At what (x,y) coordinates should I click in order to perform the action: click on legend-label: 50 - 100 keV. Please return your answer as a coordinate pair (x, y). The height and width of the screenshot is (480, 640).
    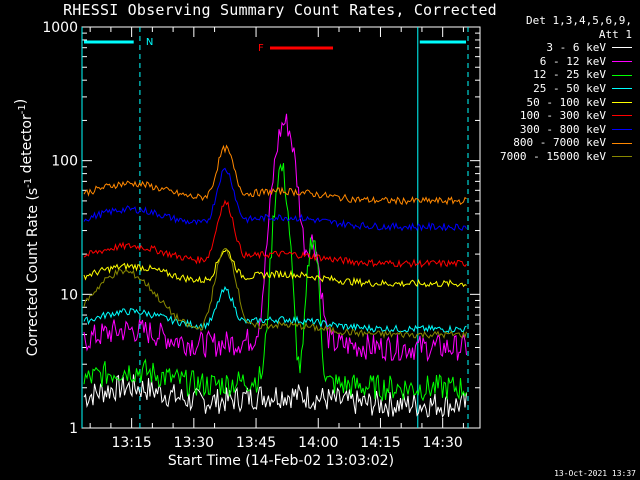
    Looking at the image, I should click on (566, 102).